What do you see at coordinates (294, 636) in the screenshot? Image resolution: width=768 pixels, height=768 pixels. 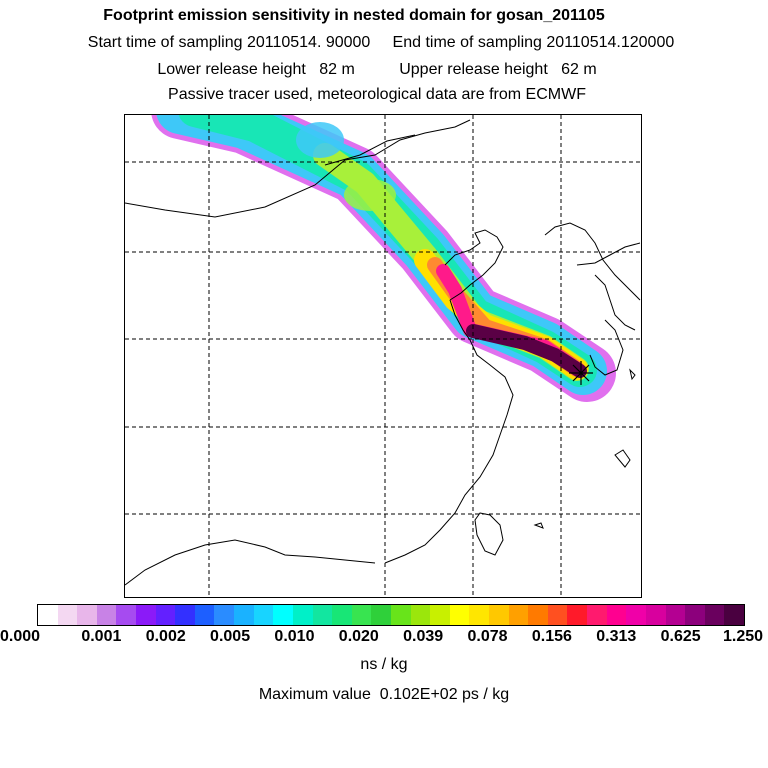 I see `colorbar-tick-label: 0.010` at bounding box center [294, 636].